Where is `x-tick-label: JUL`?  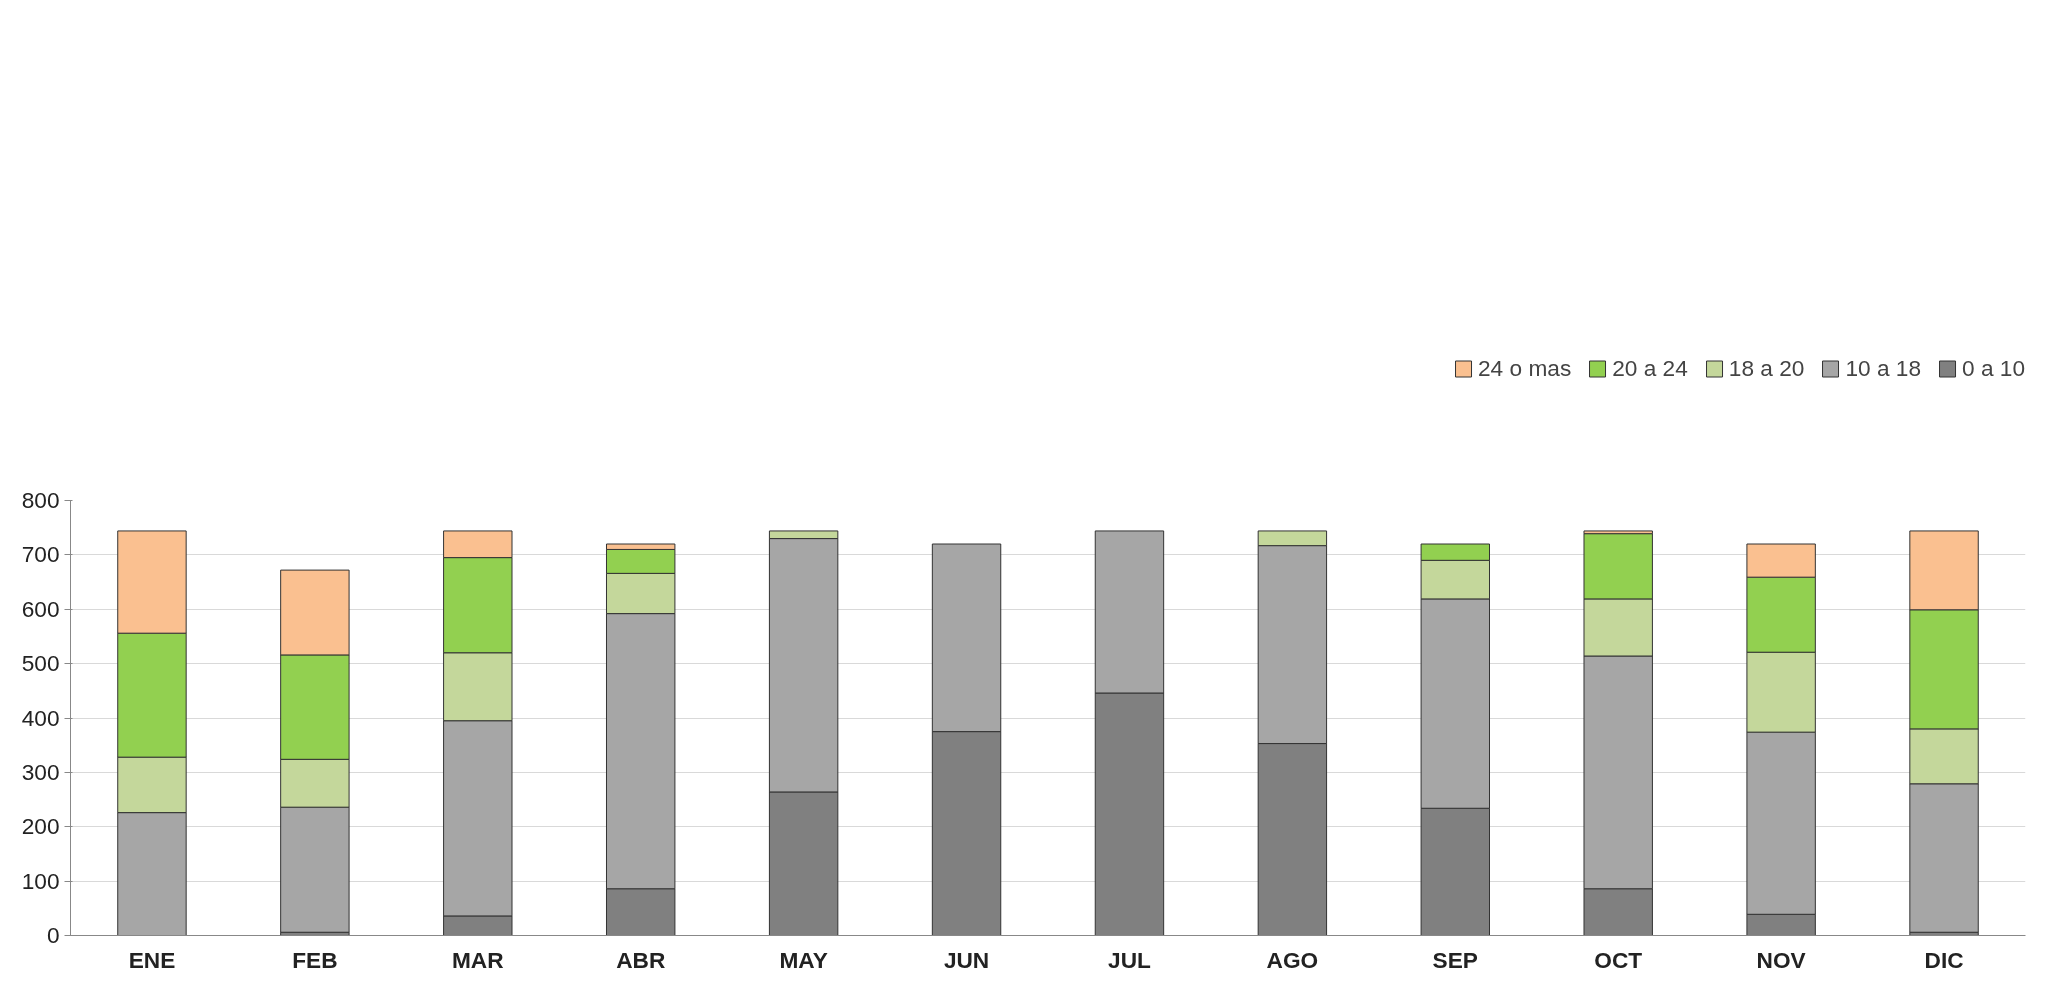
x-tick-label: JUL is located at coordinates (1130, 959).